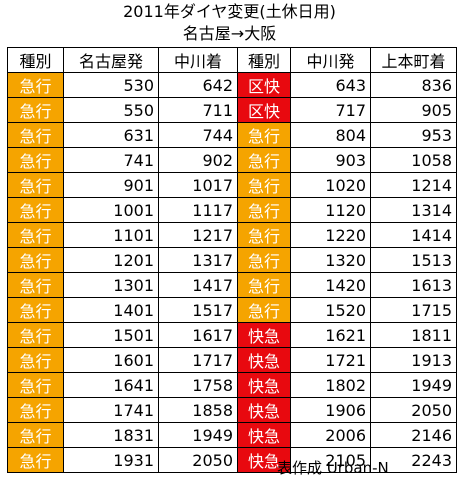 The image size is (459, 481). Describe the element at coordinates (111, 260) in the screenshot. I see `nagoya-departure-cell: 1201` at that location.